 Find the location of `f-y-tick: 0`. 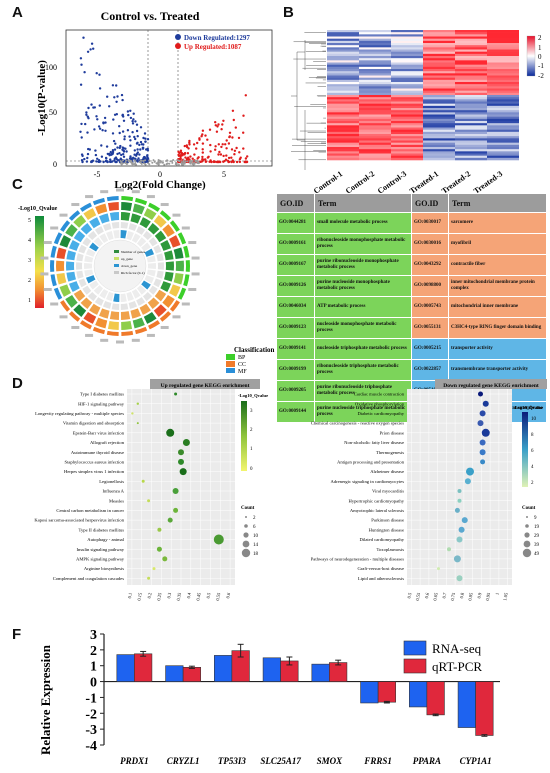

f-y-tick: 0 is located at coordinates (93, 683).